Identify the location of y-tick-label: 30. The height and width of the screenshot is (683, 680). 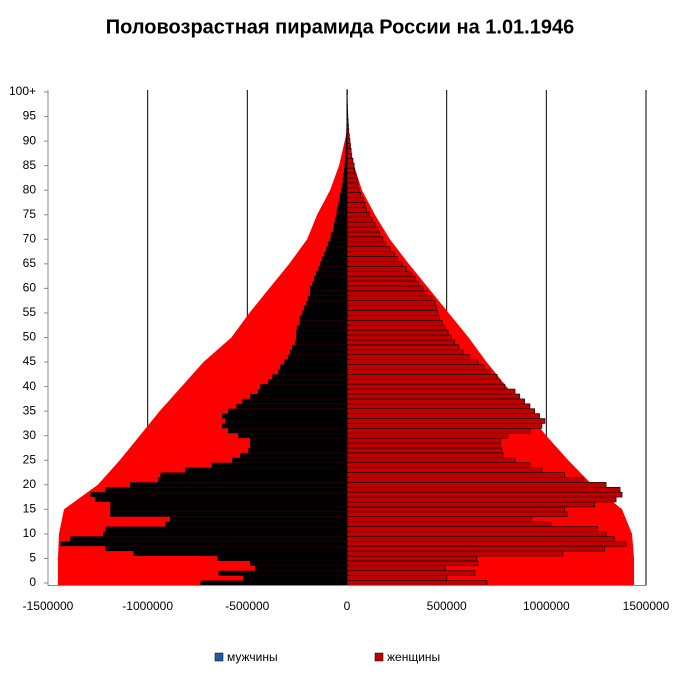
(30, 435).